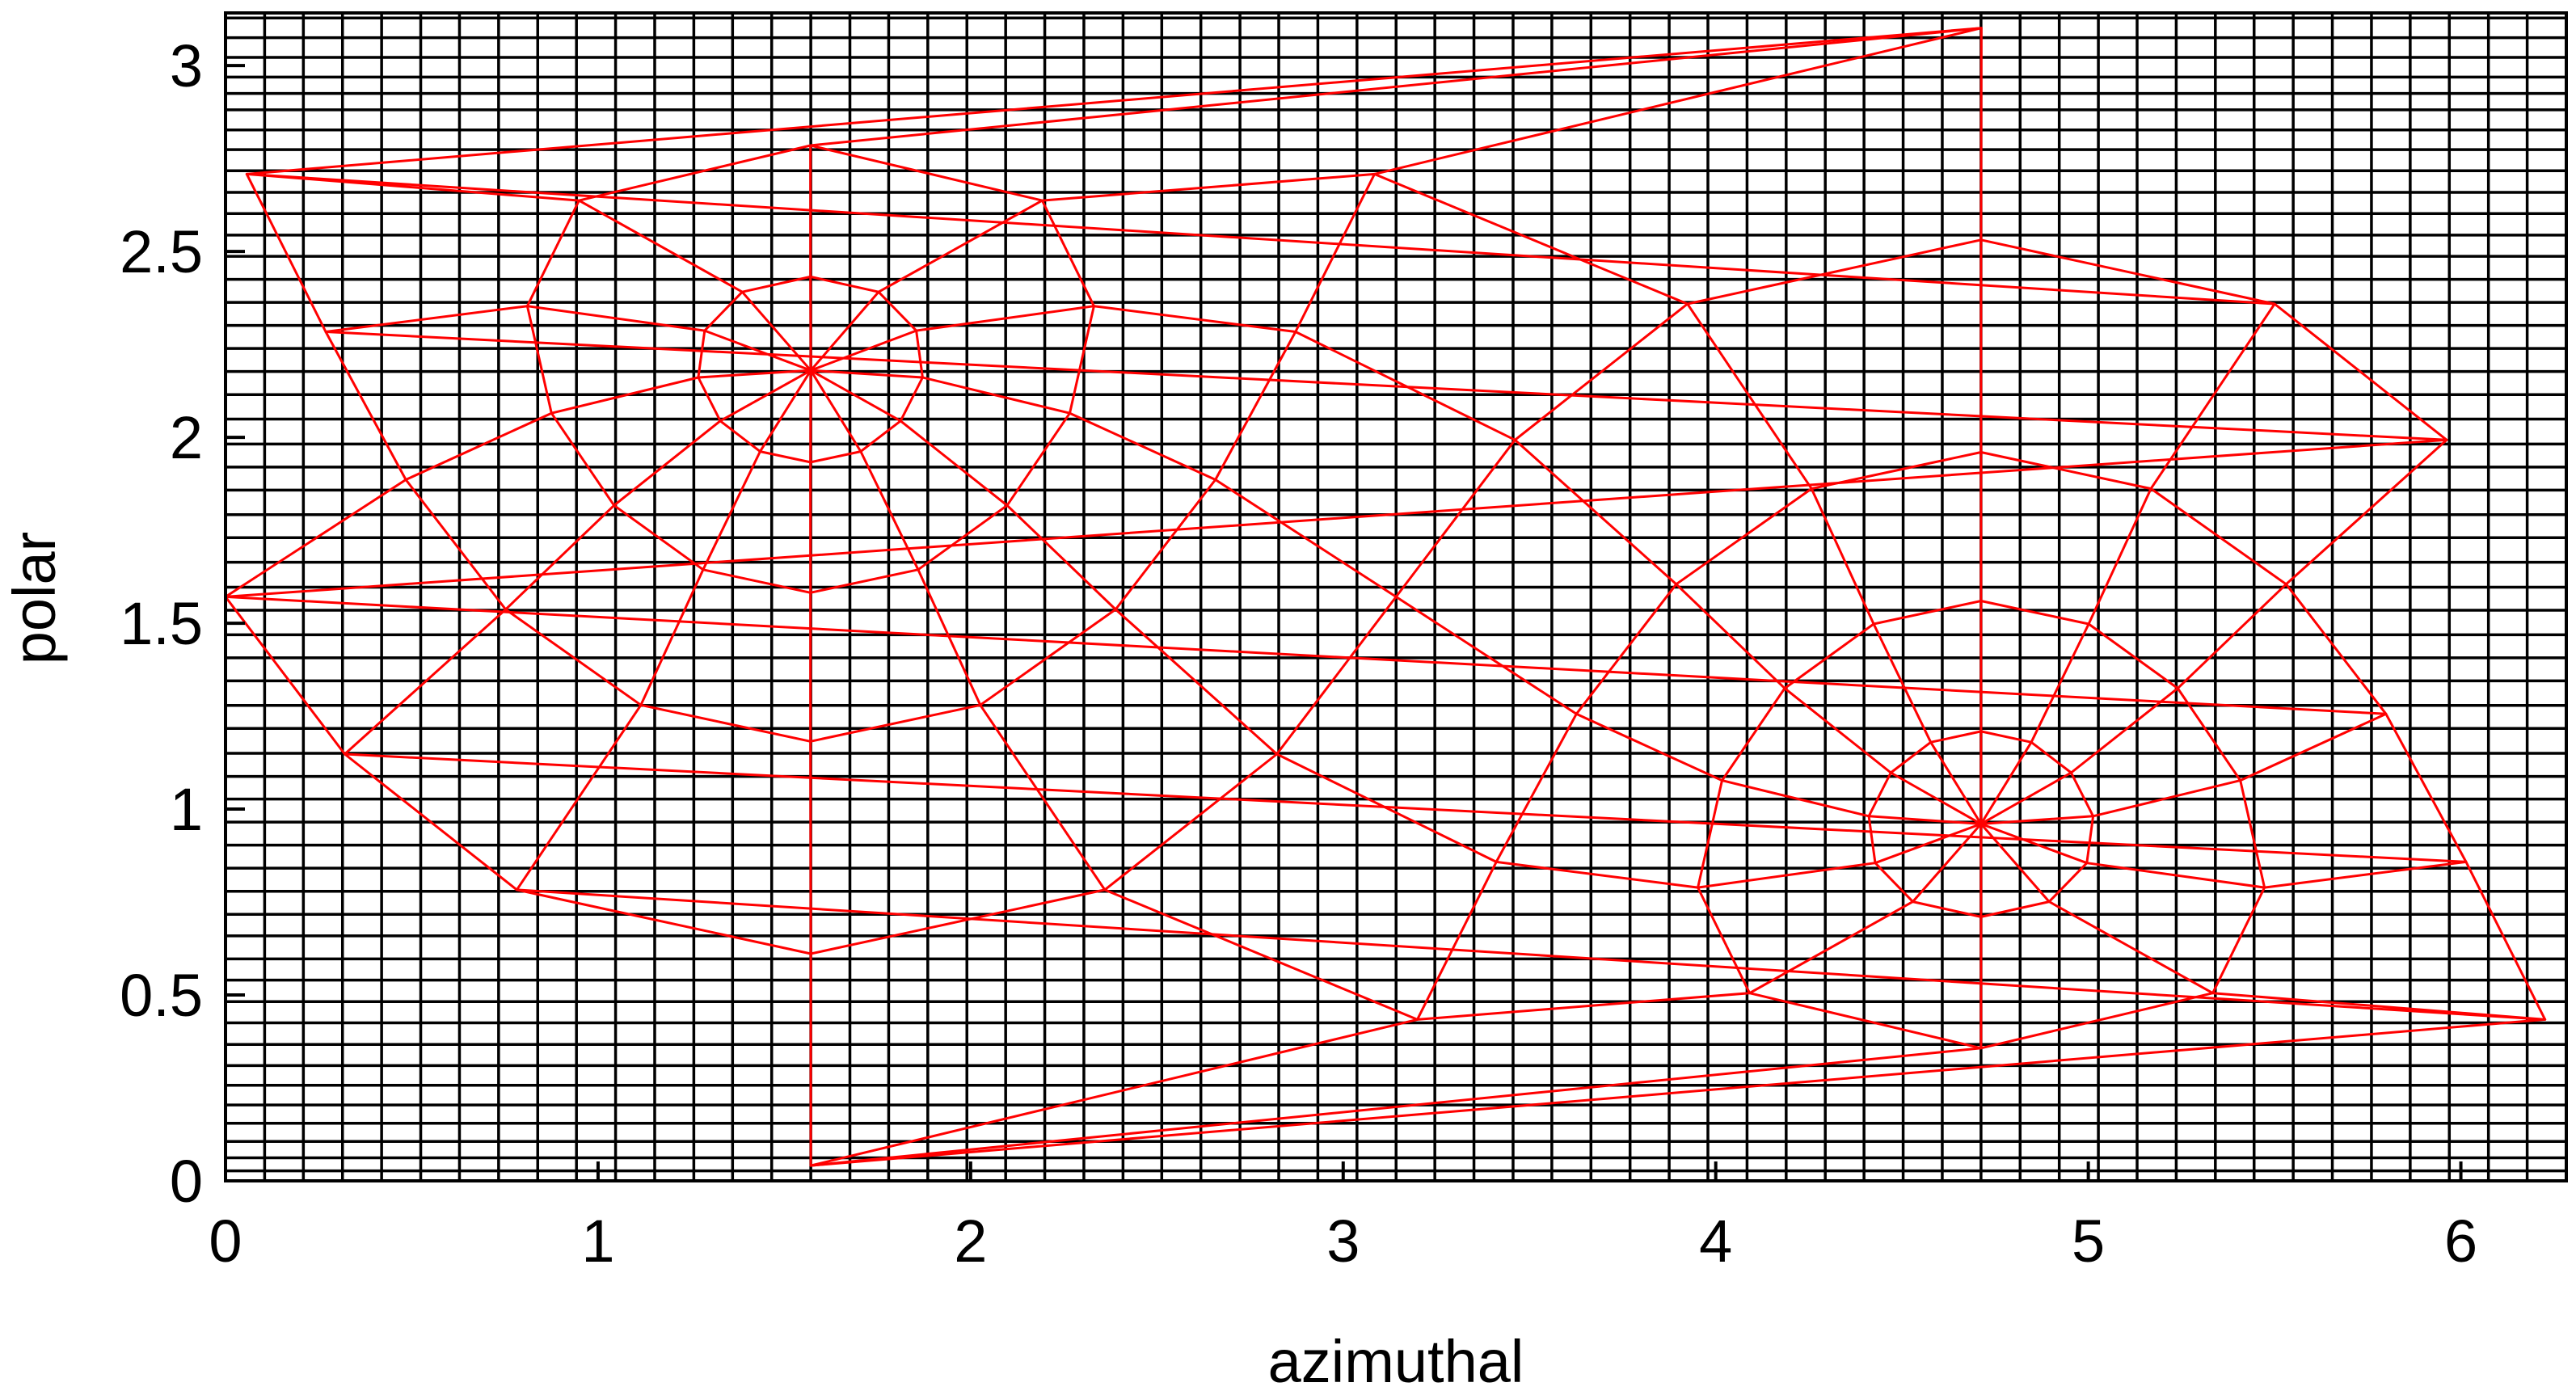 The image size is (2576, 1391). What do you see at coordinates (161, 995) in the screenshot?
I see `y-tick-label: 0.5` at bounding box center [161, 995].